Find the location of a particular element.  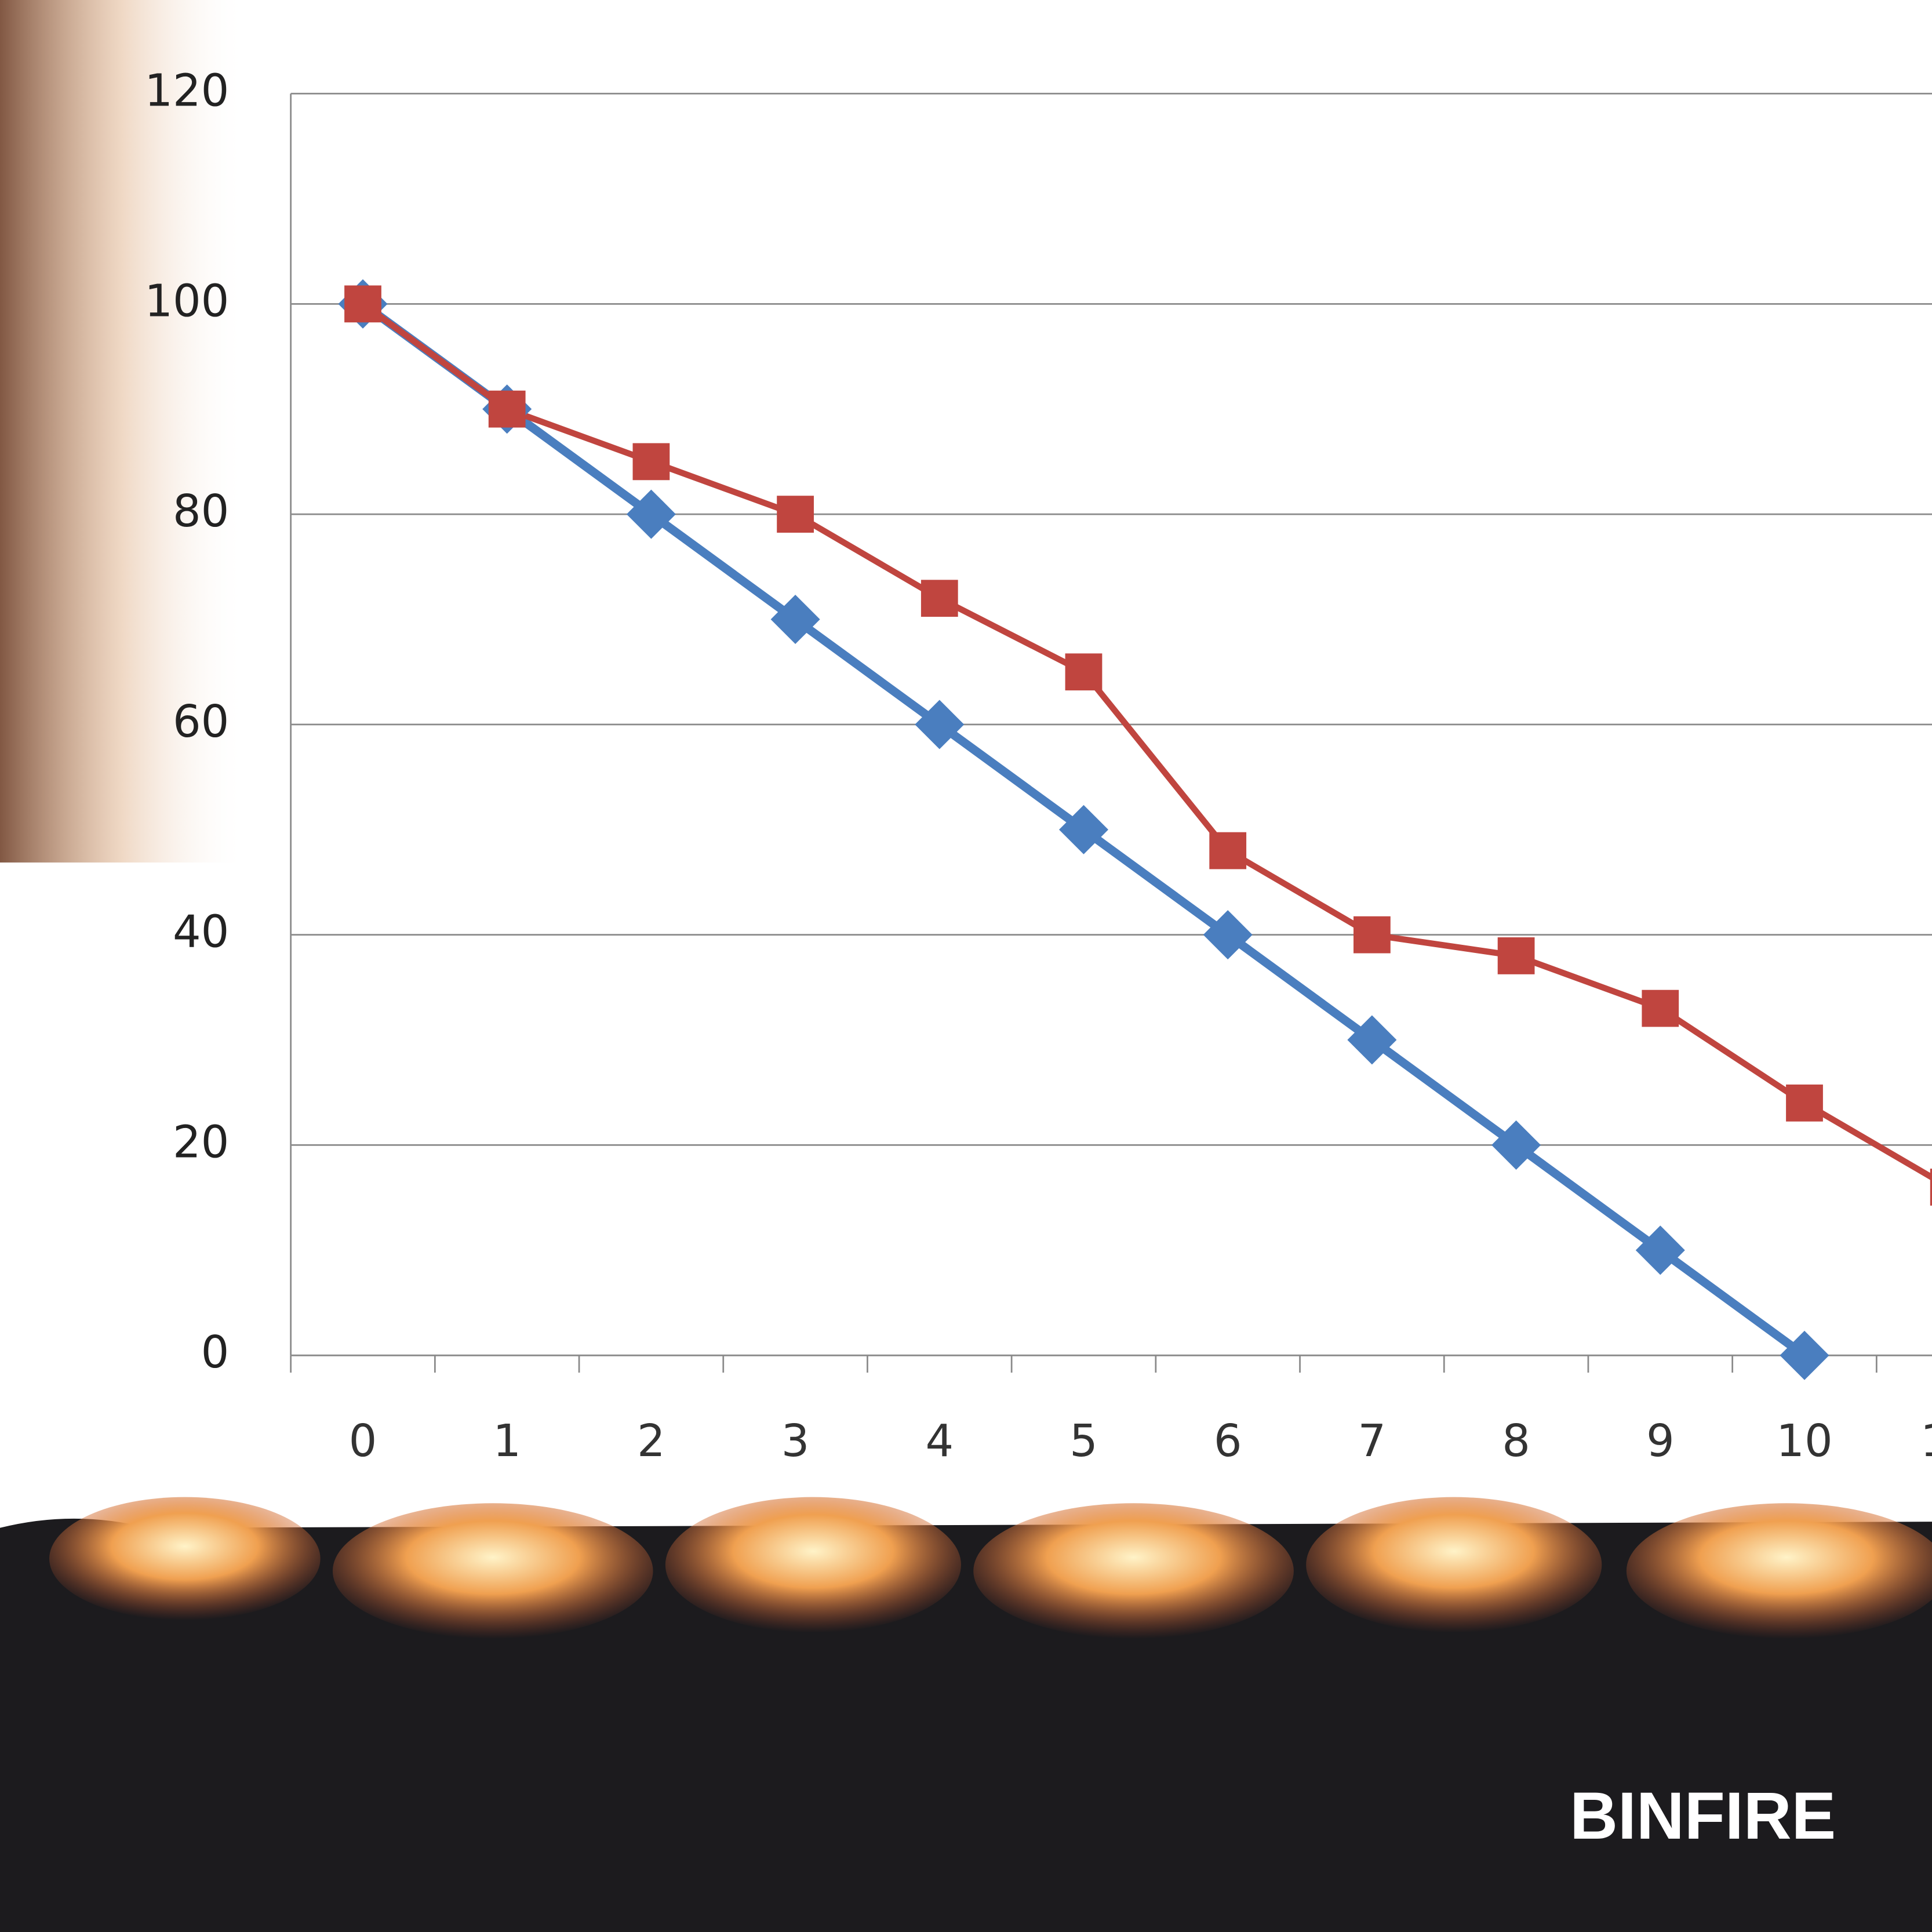

y-tick-label: 120 is located at coordinates (186, 91).